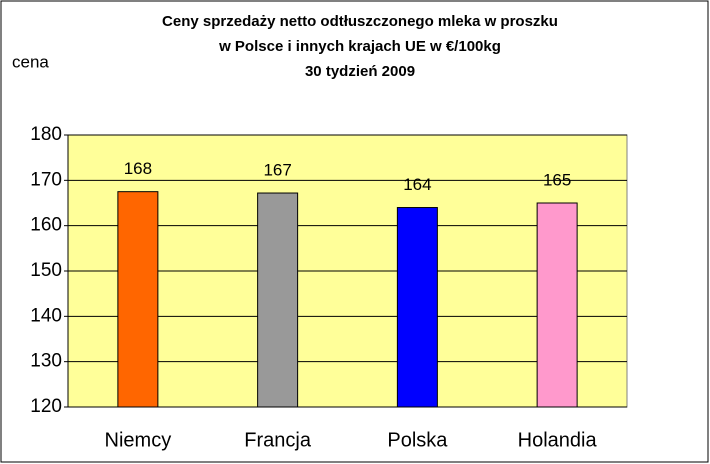 The width and height of the screenshot is (710, 464). I want to click on chart-title: 30 tydzień 2009, so click(360, 71).